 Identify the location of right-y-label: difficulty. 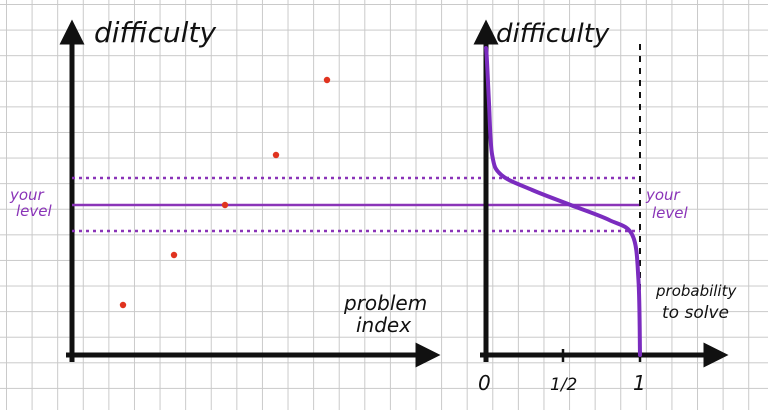
(553, 34).